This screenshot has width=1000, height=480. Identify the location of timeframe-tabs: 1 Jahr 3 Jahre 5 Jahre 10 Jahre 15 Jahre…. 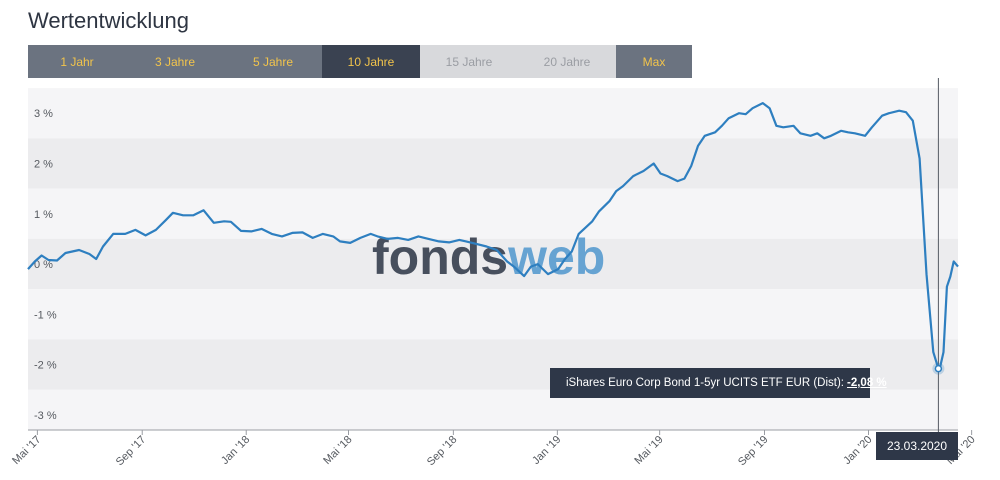
(360, 61).